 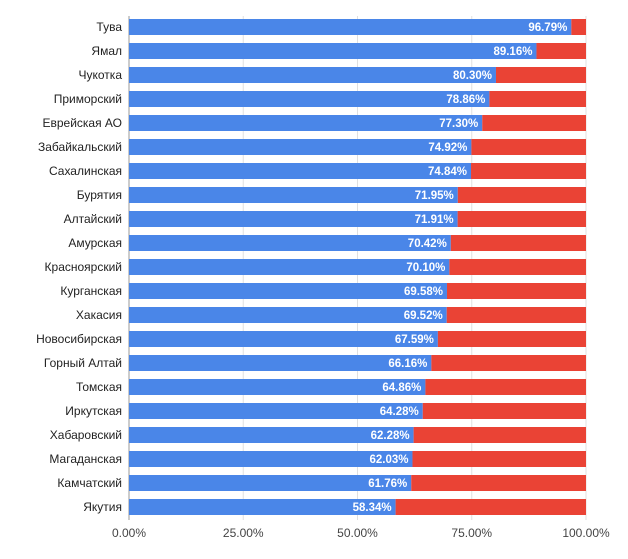 What do you see at coordinates (434, 196) in the screenshot?
I see `data-label: 71.95%` at bounding box center [434, 196].